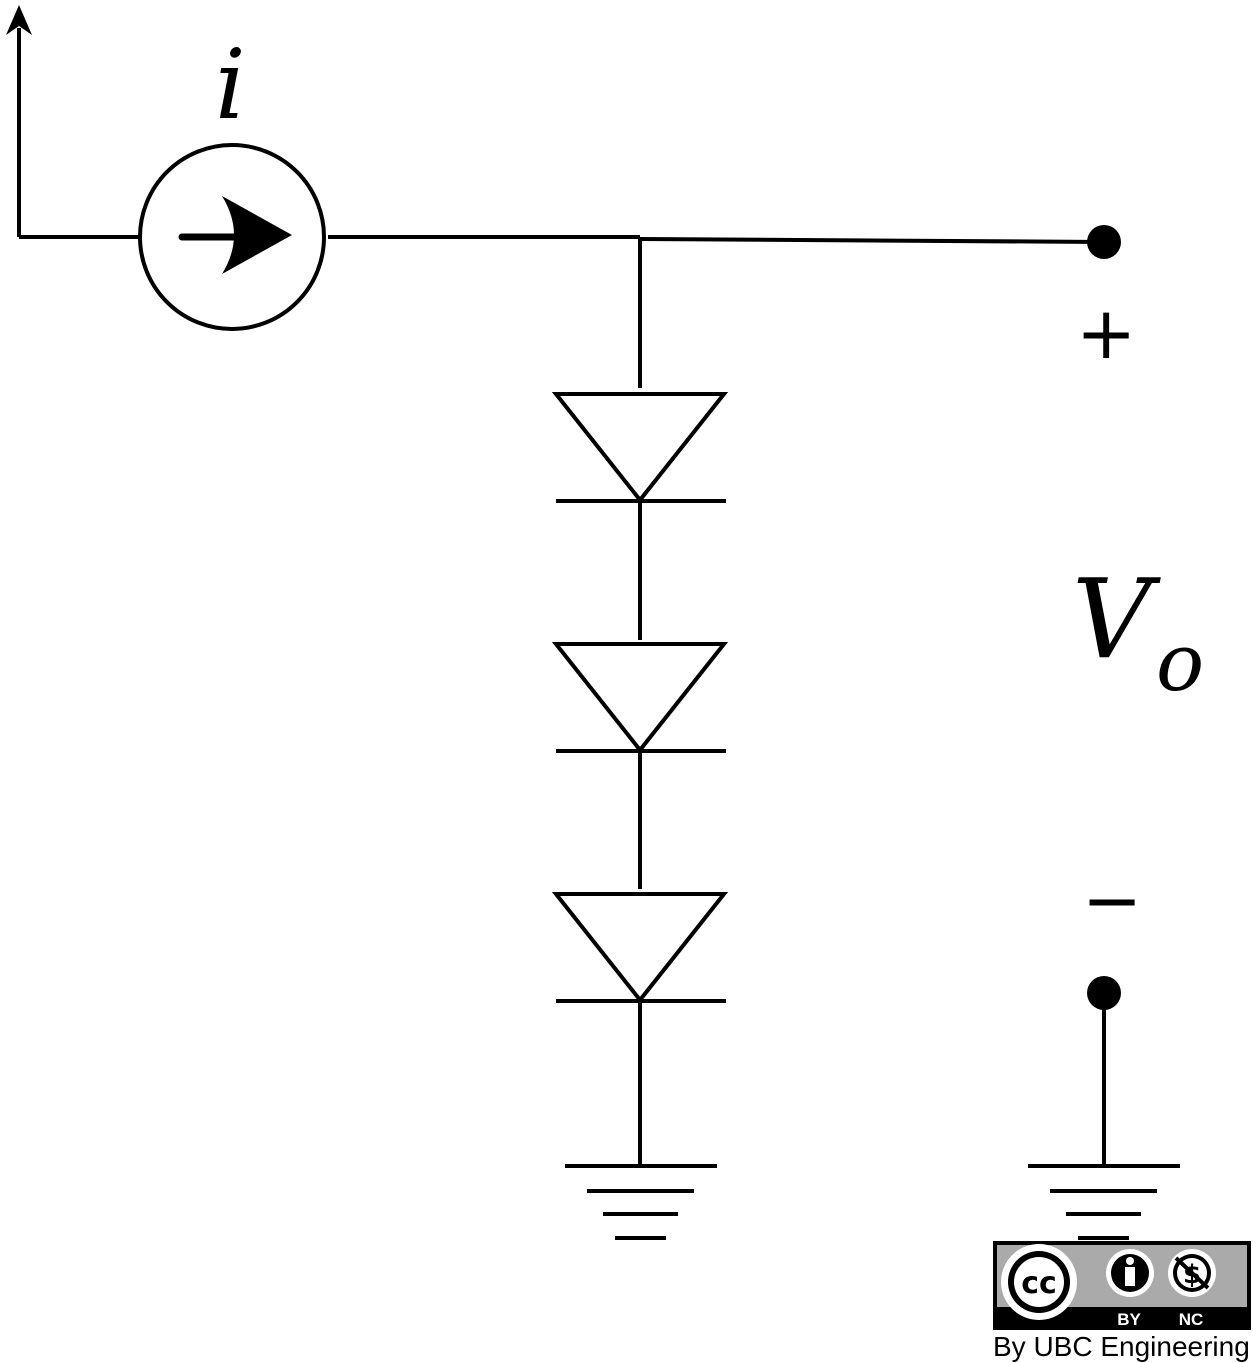 This screenshot has width=1253, height=1363. I want to click on ground-symbol-diodes, so click(641, 1202).